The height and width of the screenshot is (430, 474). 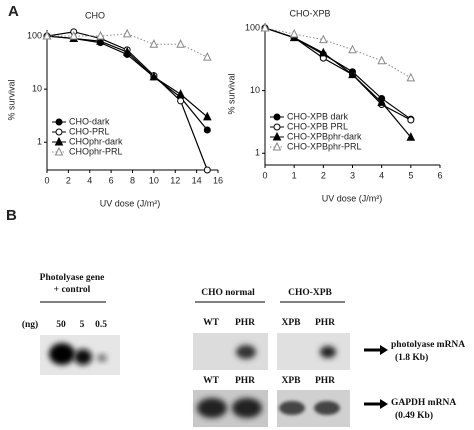 I want to click on group-label: CHO normal, so click(x=228, y=293).